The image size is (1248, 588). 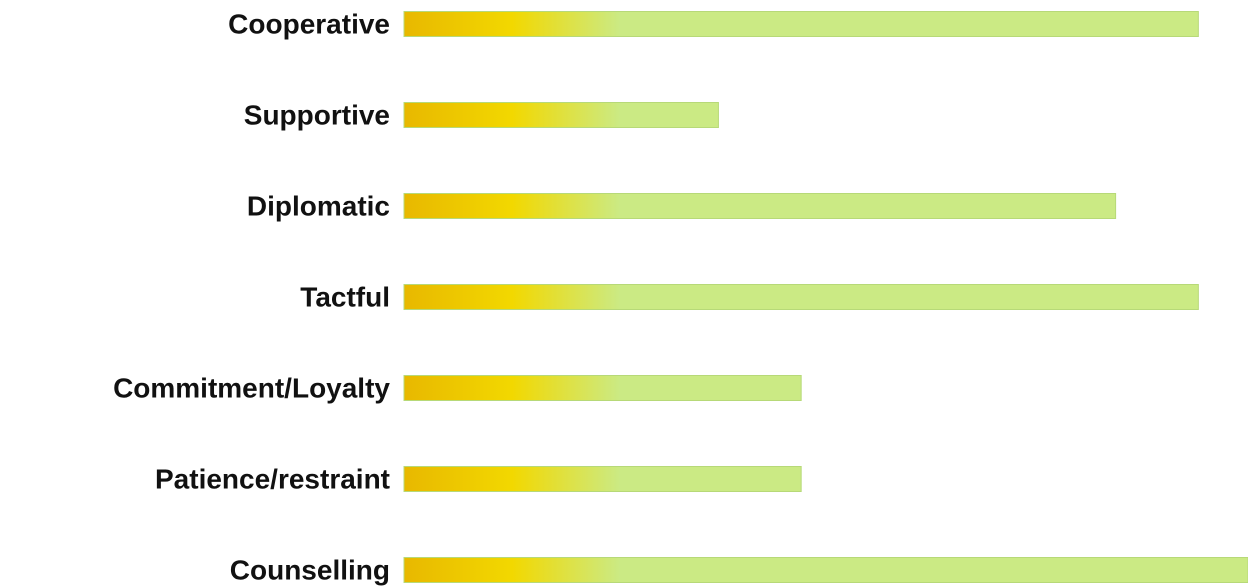 What do you see at coordinates (801, 297) in the screenshot?
I see `bar-tactful` at bounding box center [801, 297].